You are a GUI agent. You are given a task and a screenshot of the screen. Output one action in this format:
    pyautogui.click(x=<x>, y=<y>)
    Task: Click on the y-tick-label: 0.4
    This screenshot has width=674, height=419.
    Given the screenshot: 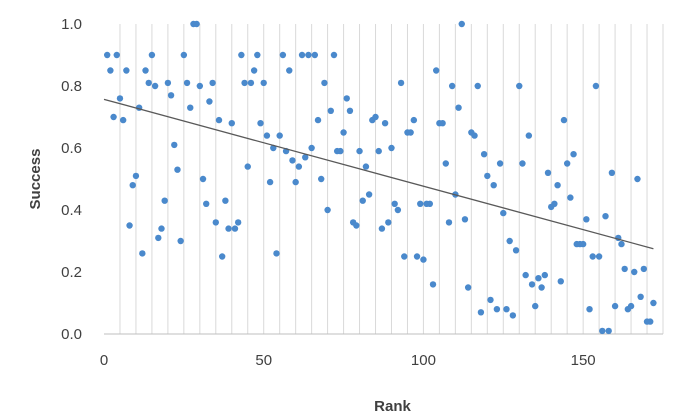 What is the action you would take?
    pyautogui.click(x=71, y=210)
    